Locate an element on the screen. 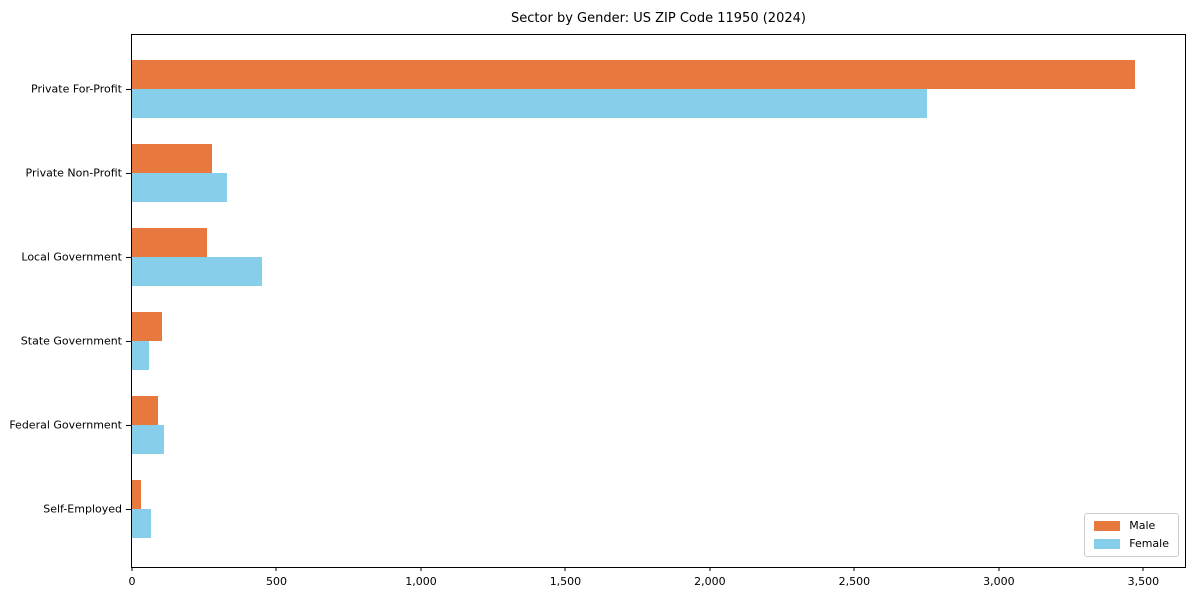 The image size is (1200, 600). bar-female-private-non-profit is located at coordinates (180, 187).